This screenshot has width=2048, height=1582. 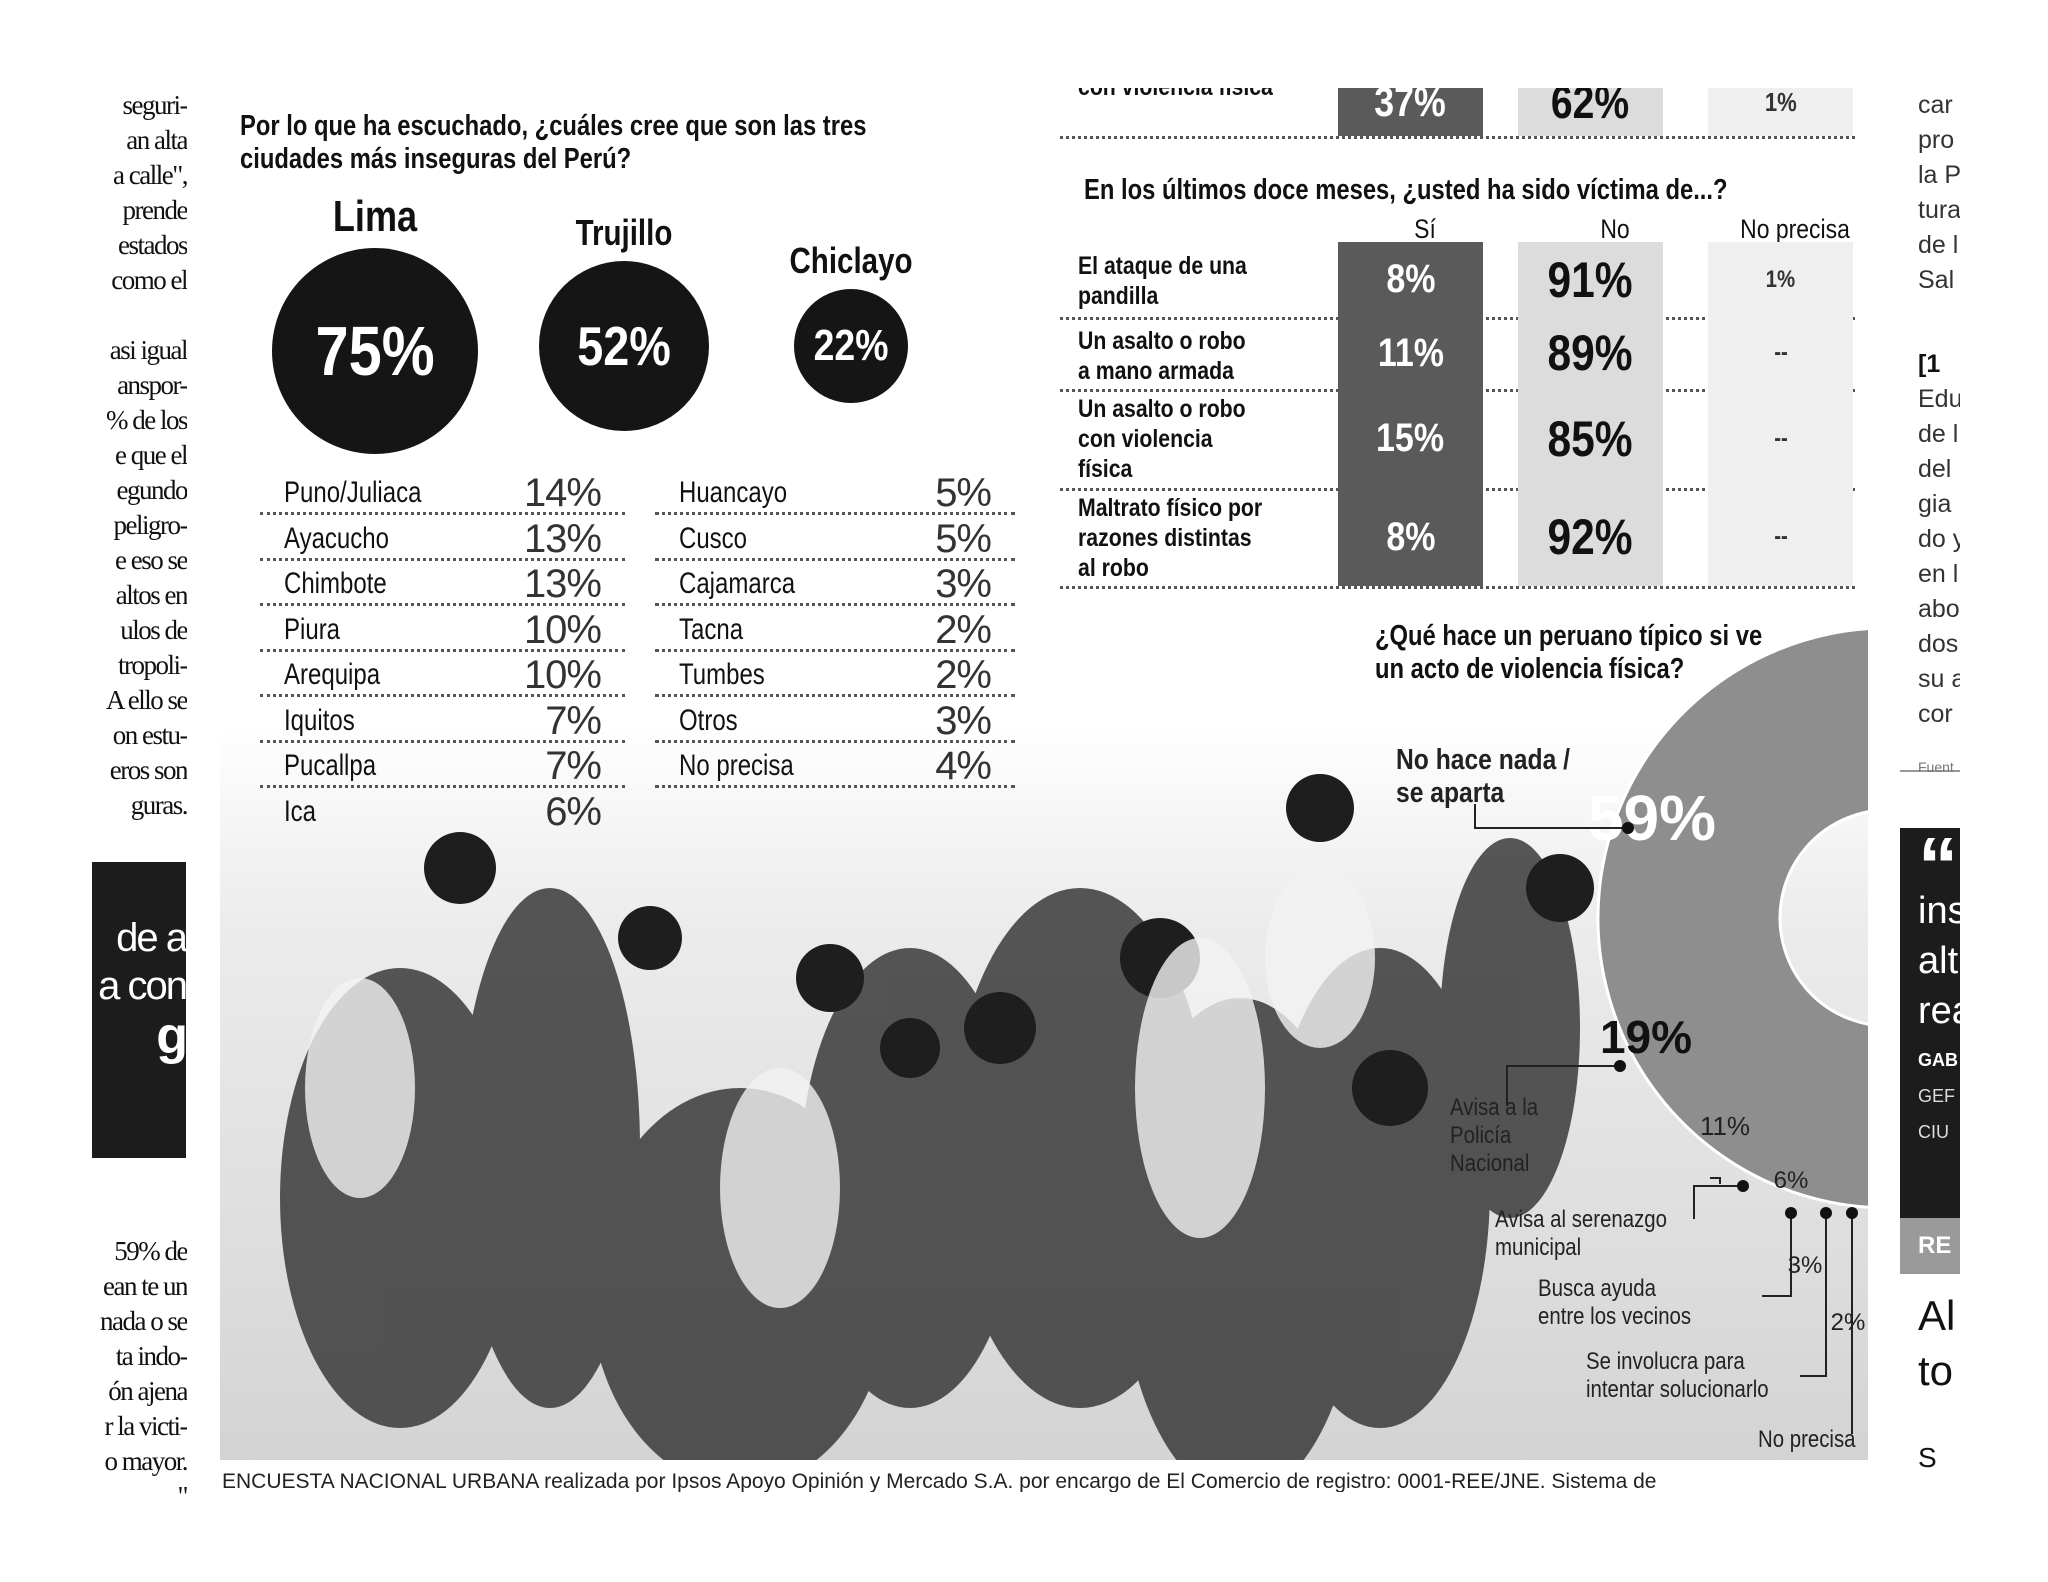 What do you see at coordinates (1927, 1457) in the screenshot?
I see `related-bottom-label: S` at bounding box center [1927, 1457].